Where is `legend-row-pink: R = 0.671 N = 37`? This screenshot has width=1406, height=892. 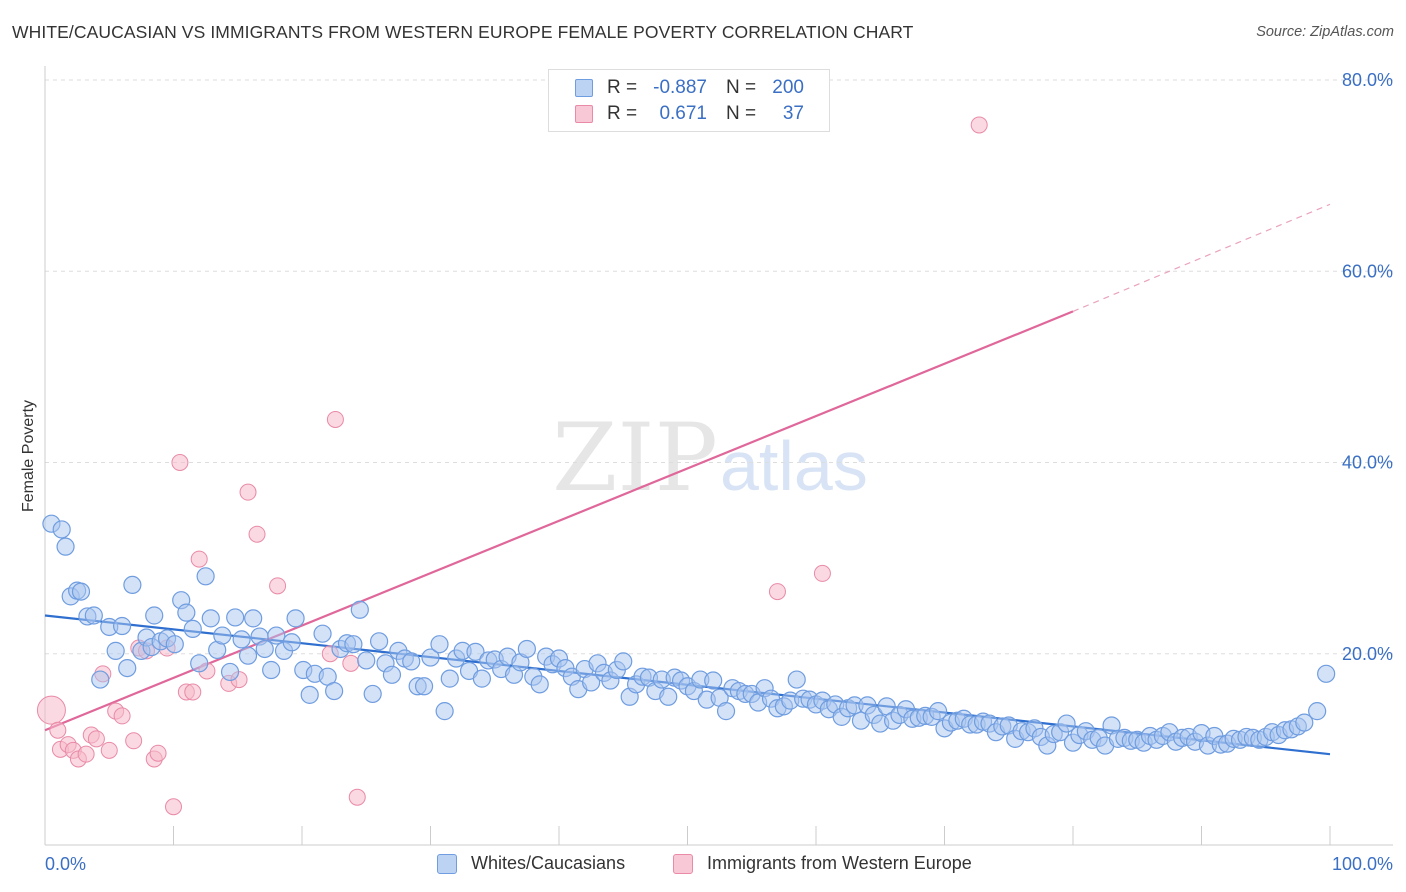 legend-row-pink: R = 0.671 N = 37 is located at coordinates (689, 114).